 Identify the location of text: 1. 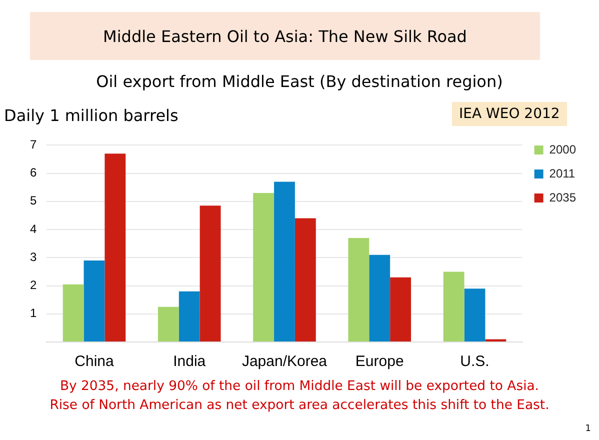
(588, 429).